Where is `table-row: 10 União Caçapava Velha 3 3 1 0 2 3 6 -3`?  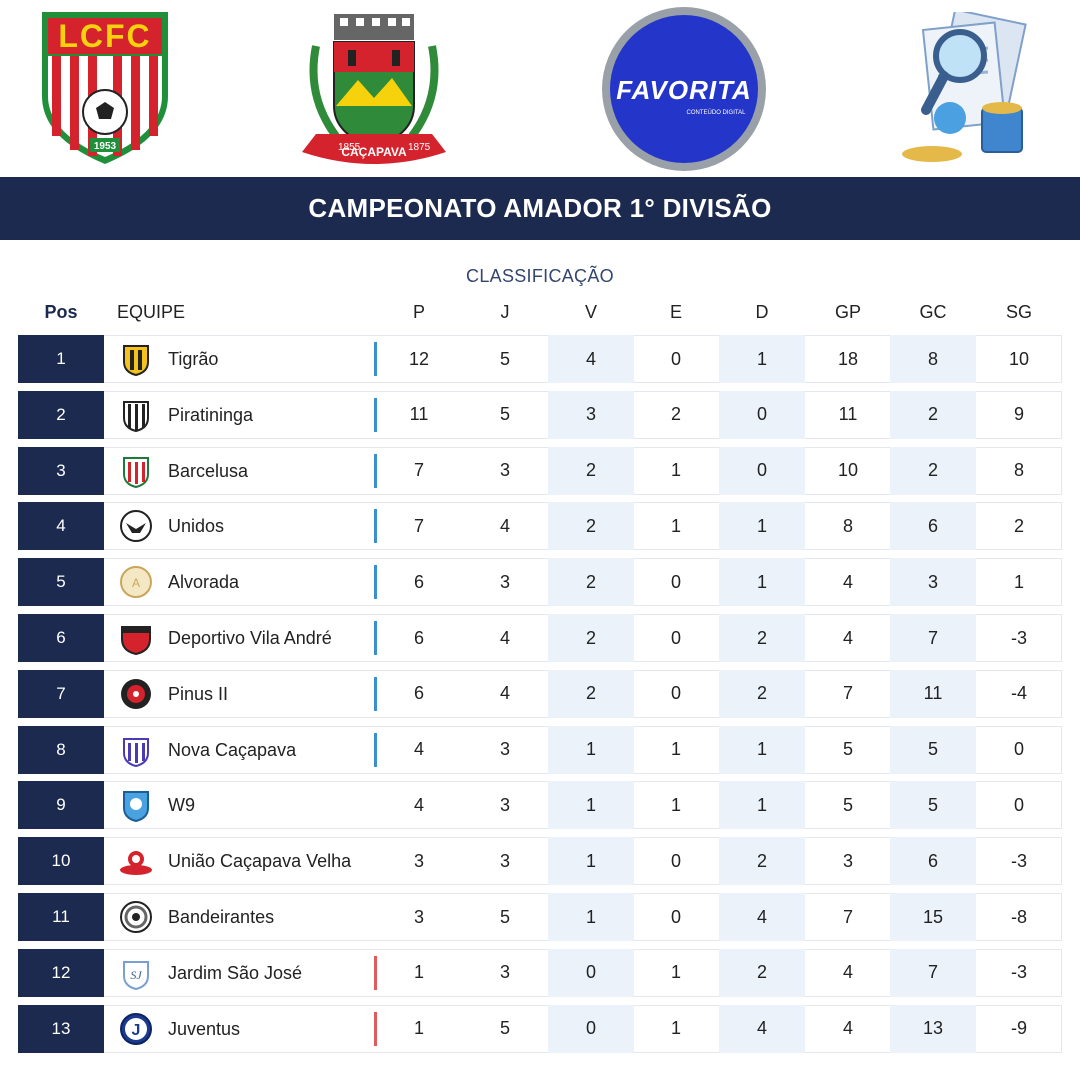
table-row: 10 União Caçapava Velha 3 3 1 0 2 3 6 -3 is located at coordinates (540, 861).